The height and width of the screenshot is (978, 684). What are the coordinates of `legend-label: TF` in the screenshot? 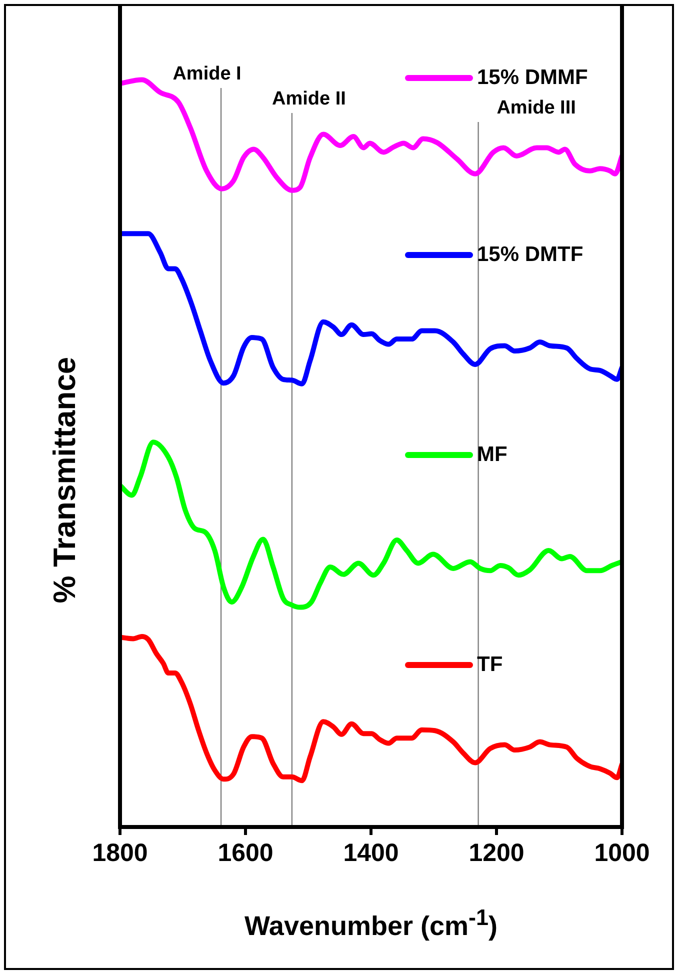 It's located at (490, 664).